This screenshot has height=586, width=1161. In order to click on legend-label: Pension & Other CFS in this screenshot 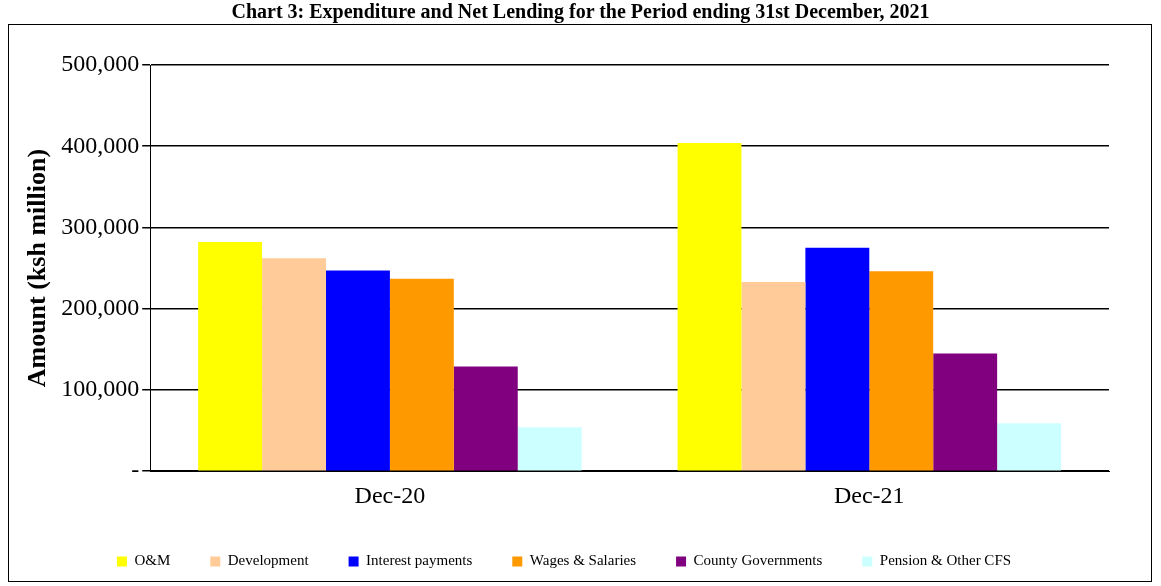, I will do `click(945, 560)`.